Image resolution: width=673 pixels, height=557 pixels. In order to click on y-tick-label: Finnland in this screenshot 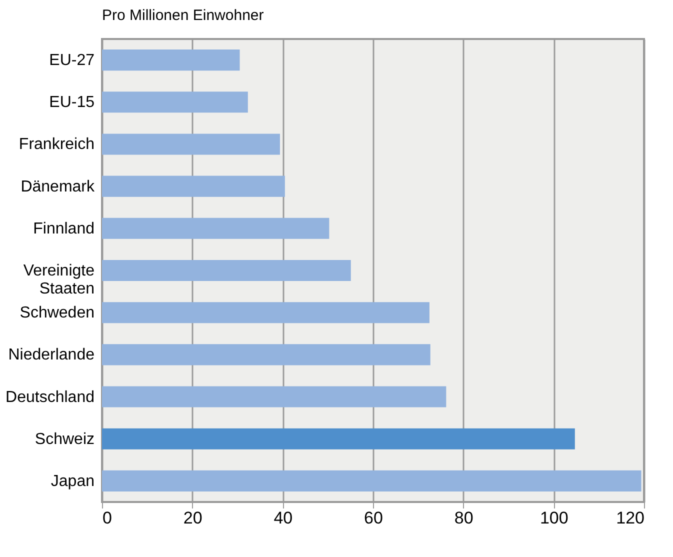, I will do `click(63, 229)`.